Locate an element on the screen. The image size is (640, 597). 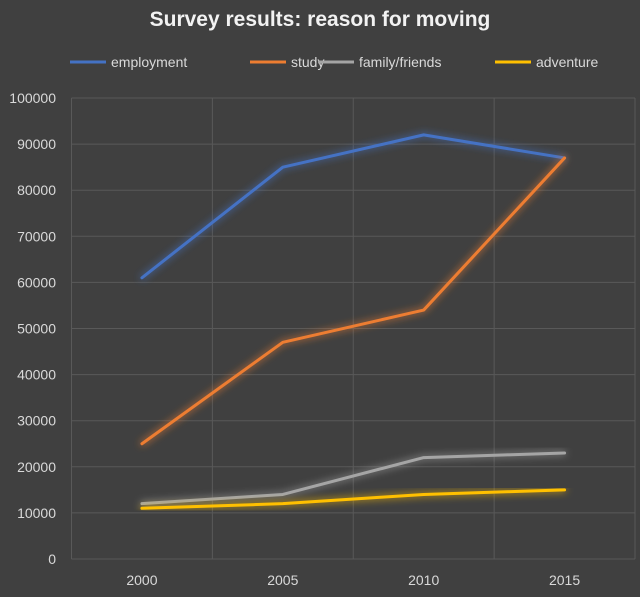
y-tick-label: 90000 is located at coordinates (36, 144).